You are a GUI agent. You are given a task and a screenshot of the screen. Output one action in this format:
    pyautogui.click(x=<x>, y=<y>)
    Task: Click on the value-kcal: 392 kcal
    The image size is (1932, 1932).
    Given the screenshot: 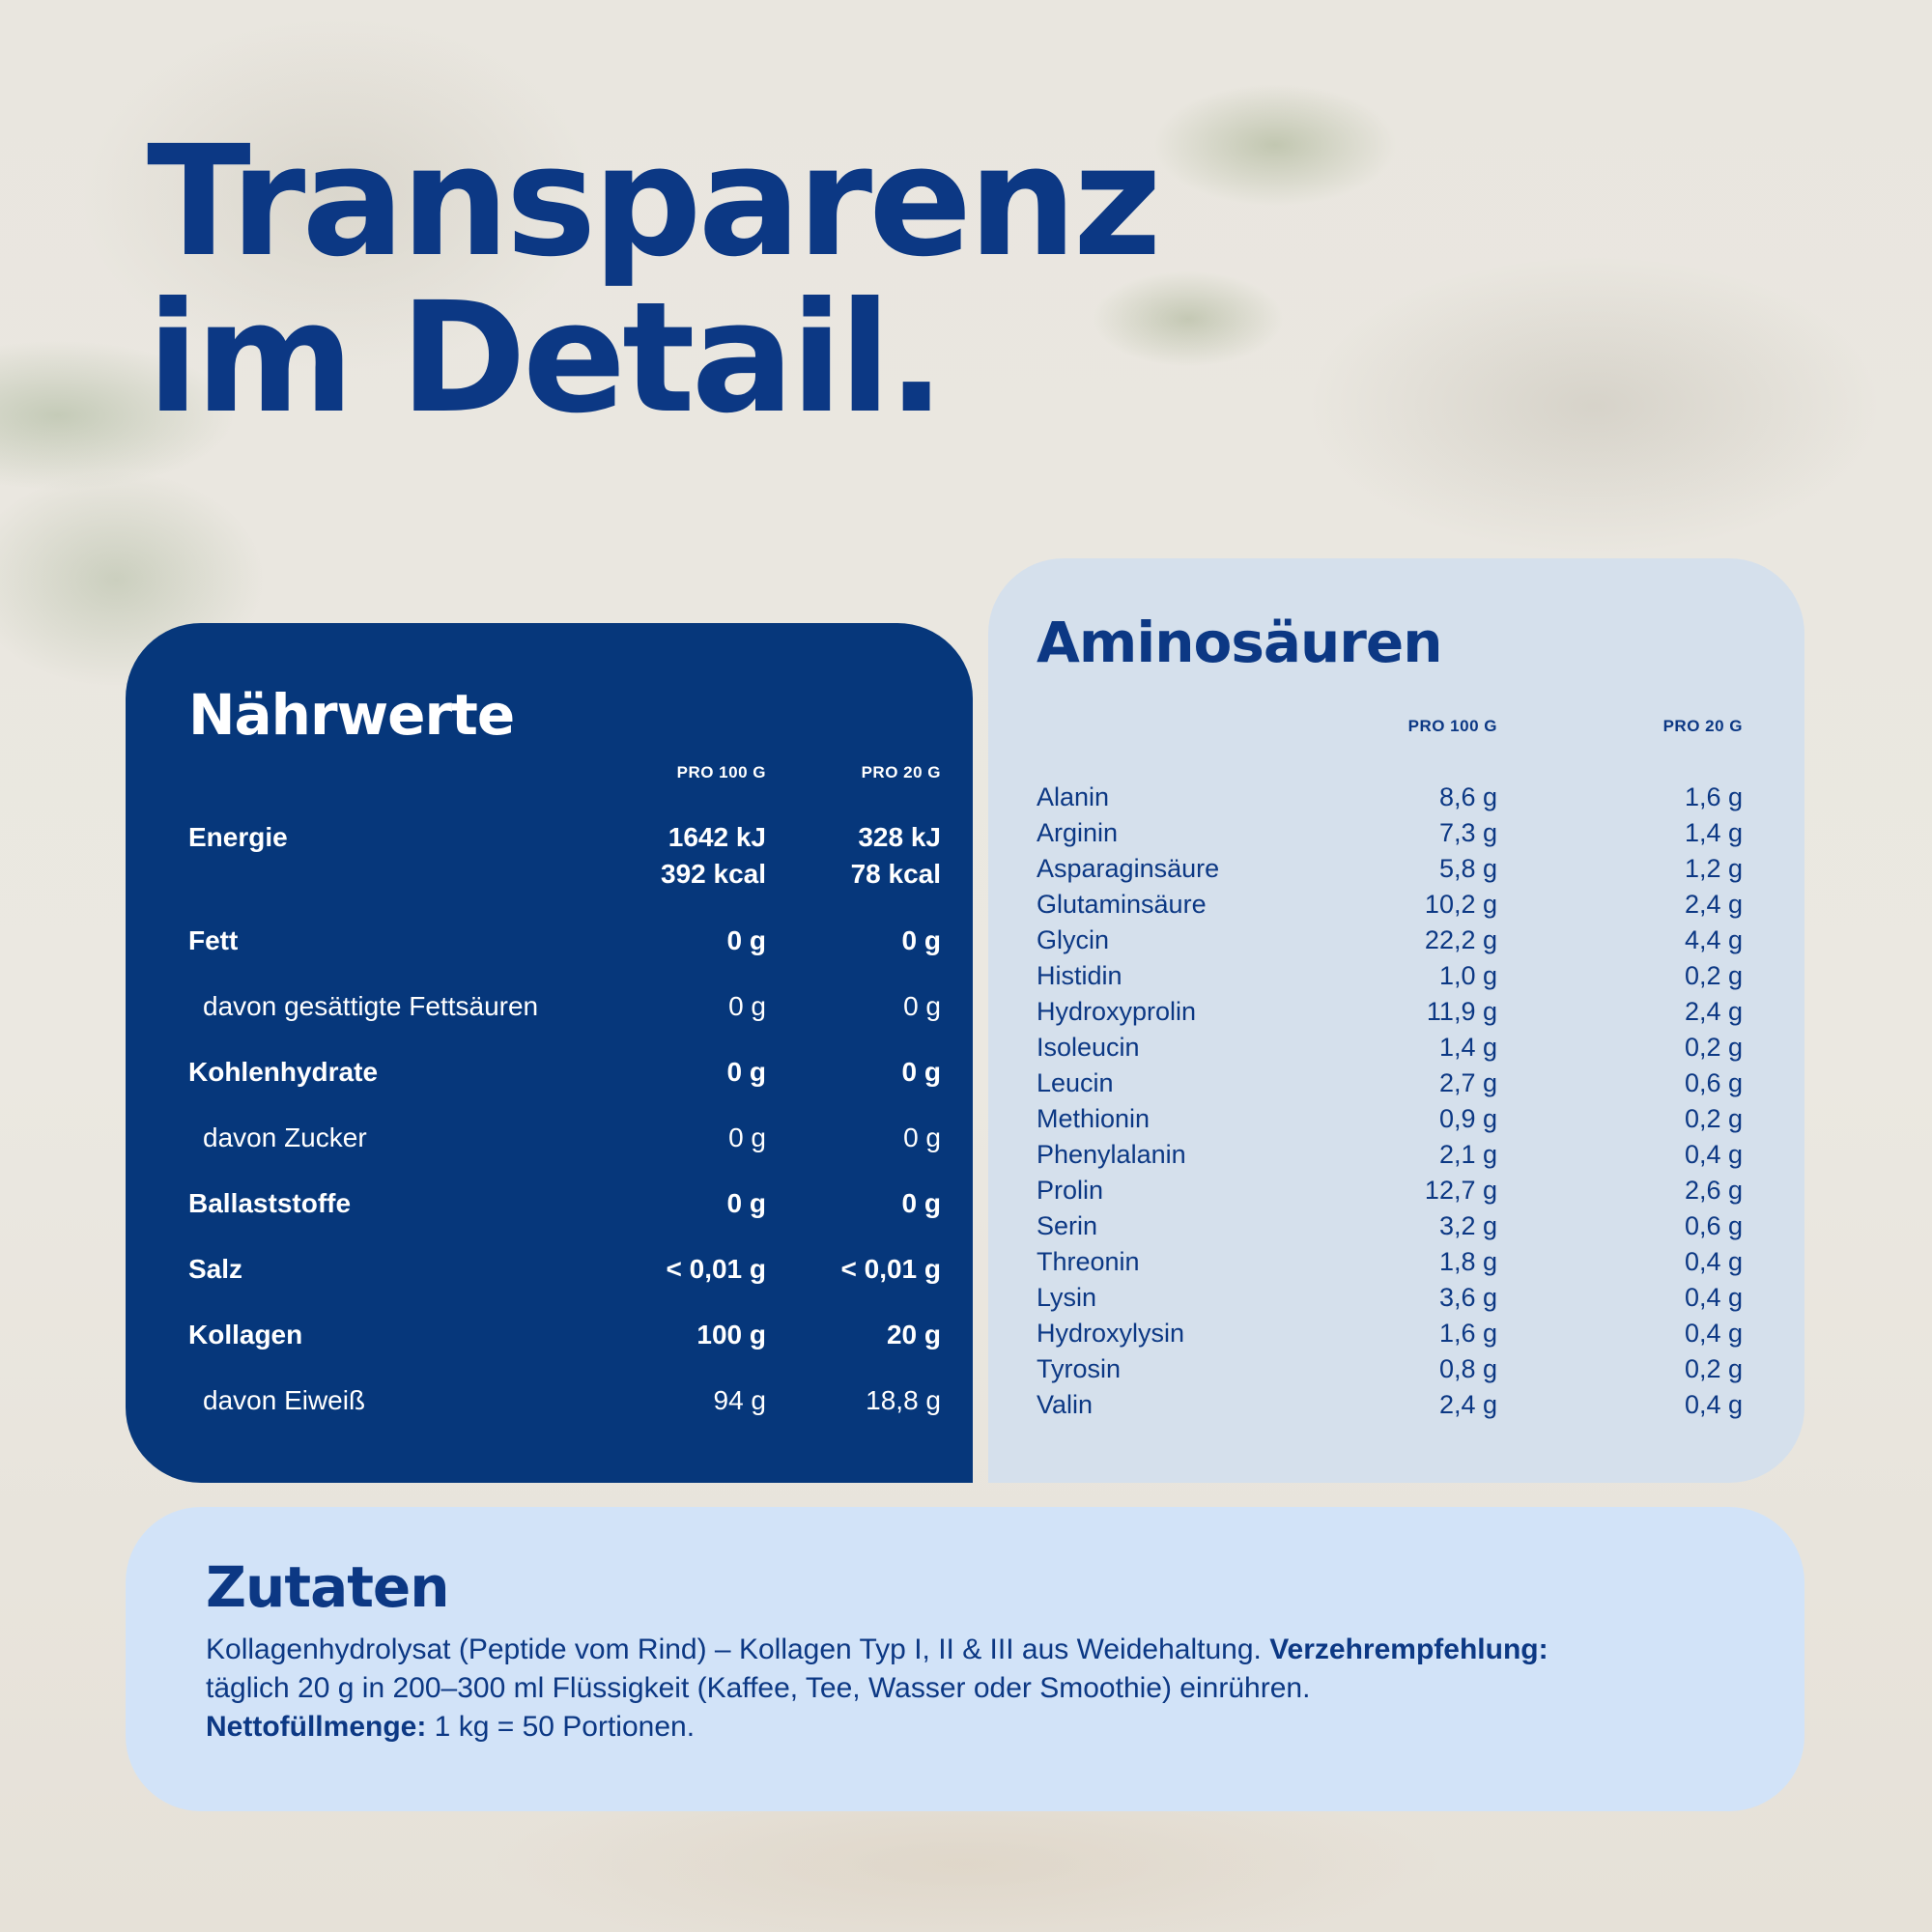 What is the action you would take?
    pyautogui.click(x=713, y=874)
    